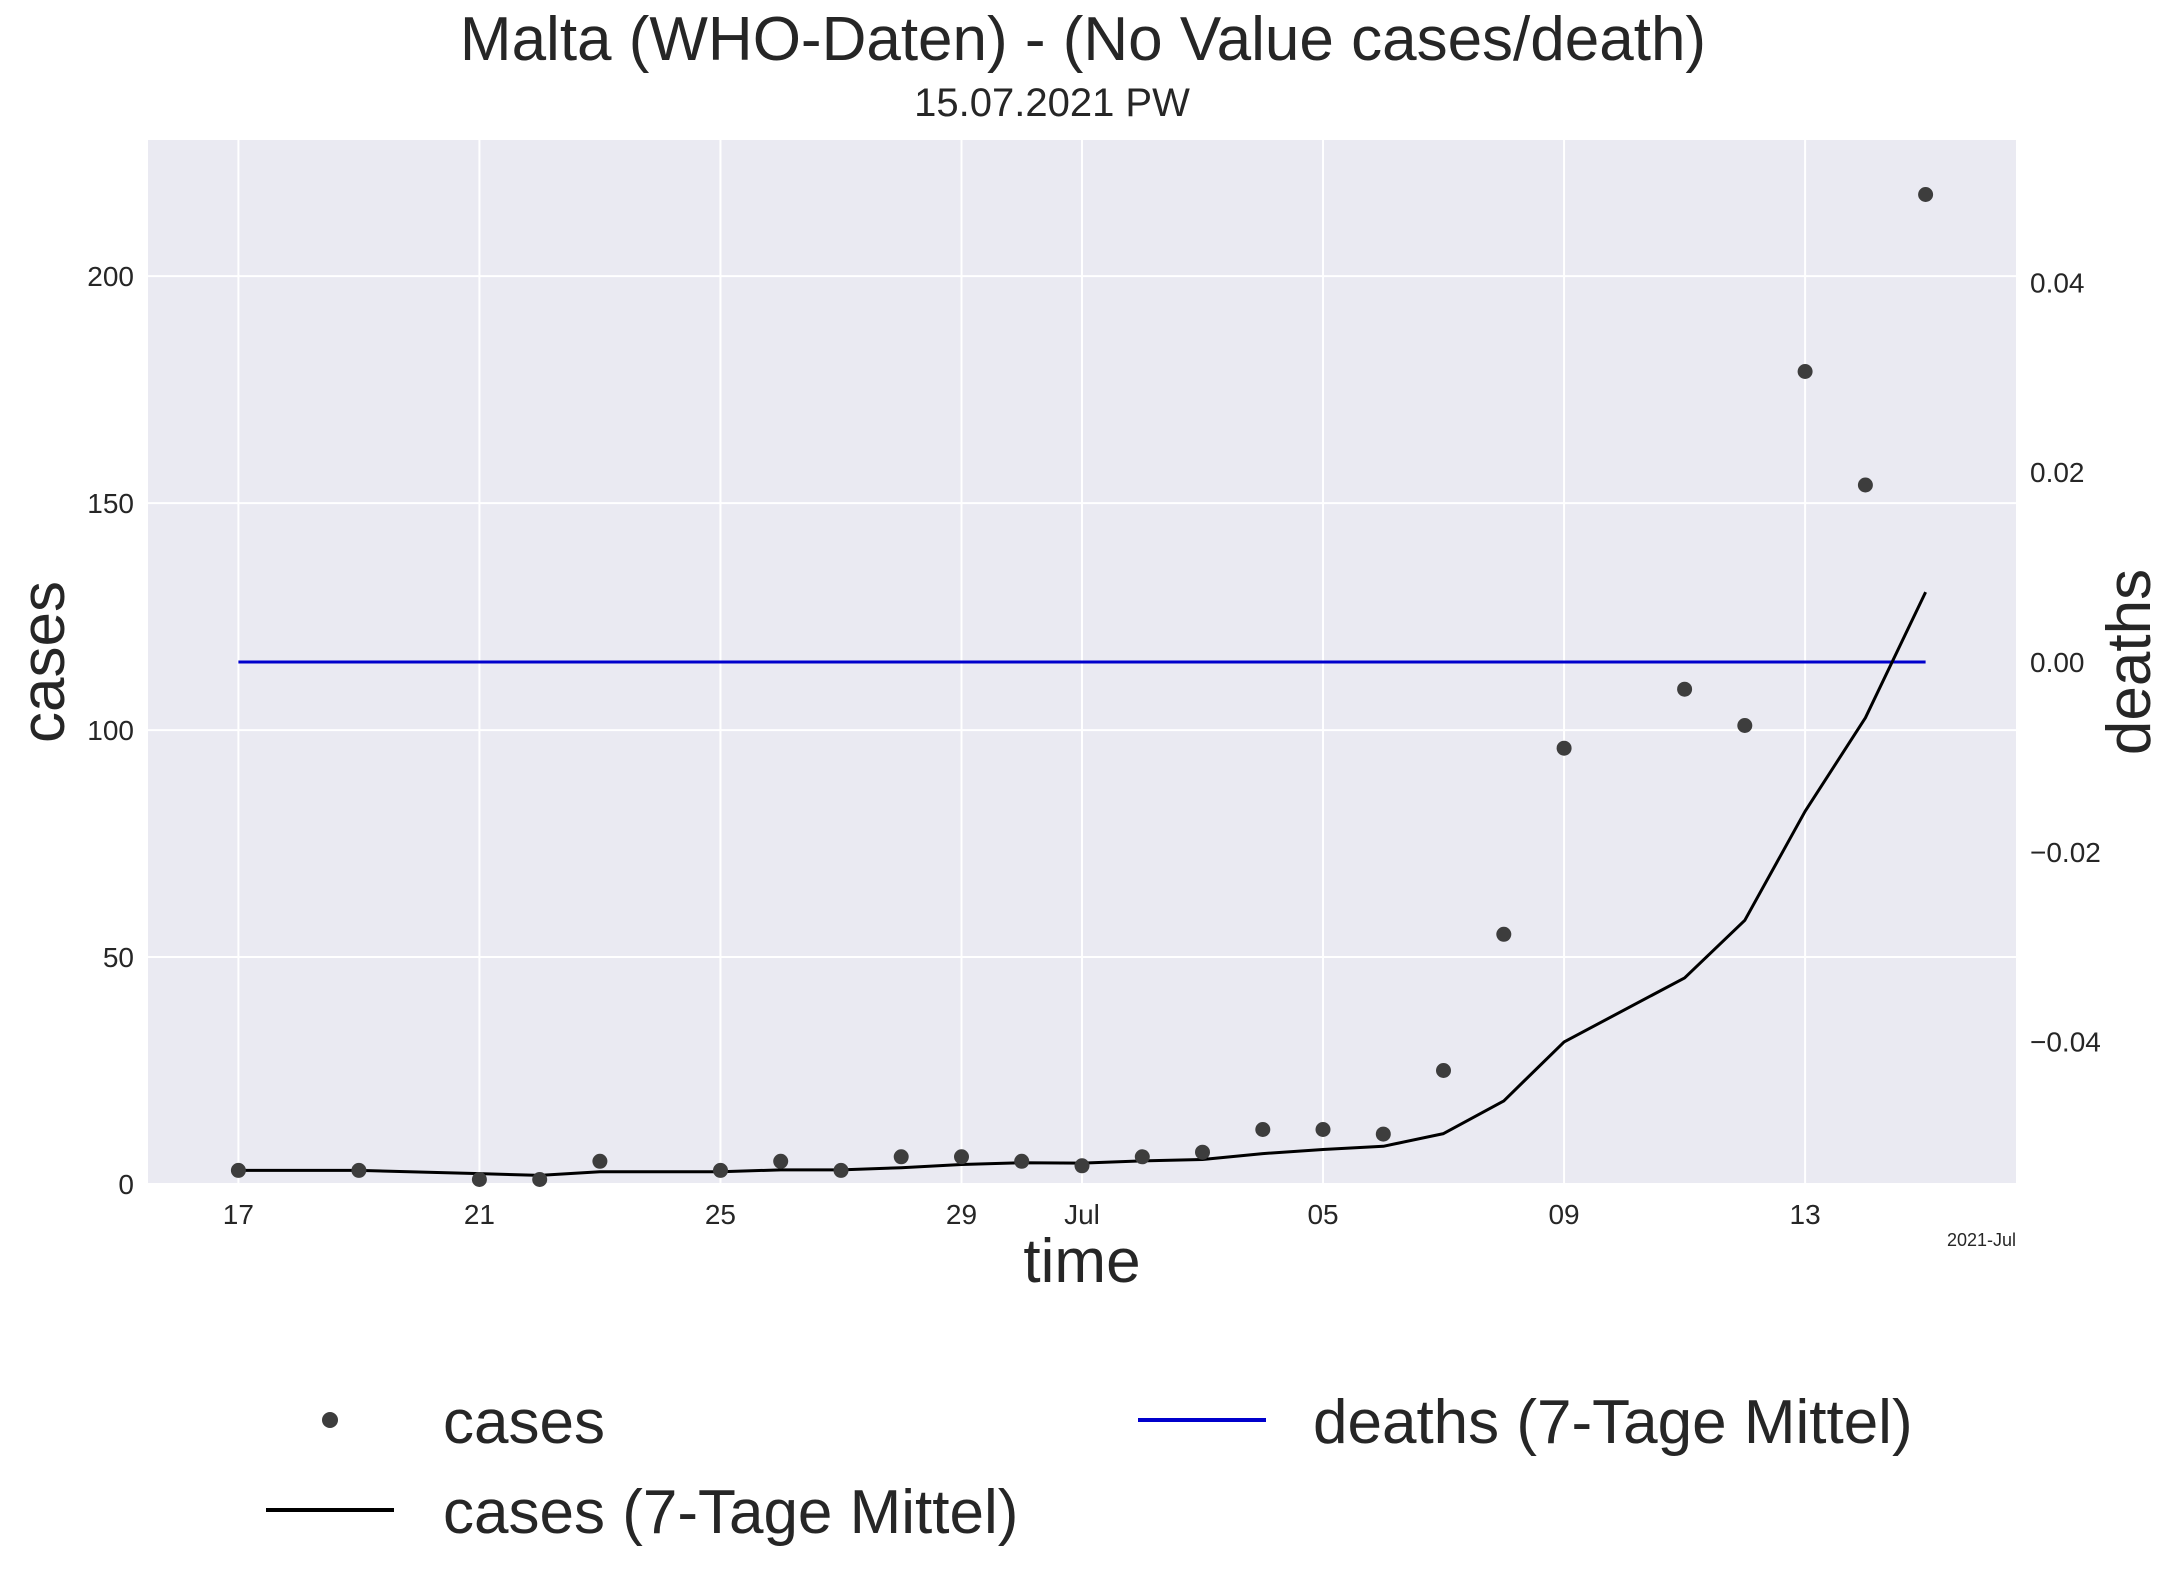  I want to click on y-tick-label: 50, so click(118, 957).